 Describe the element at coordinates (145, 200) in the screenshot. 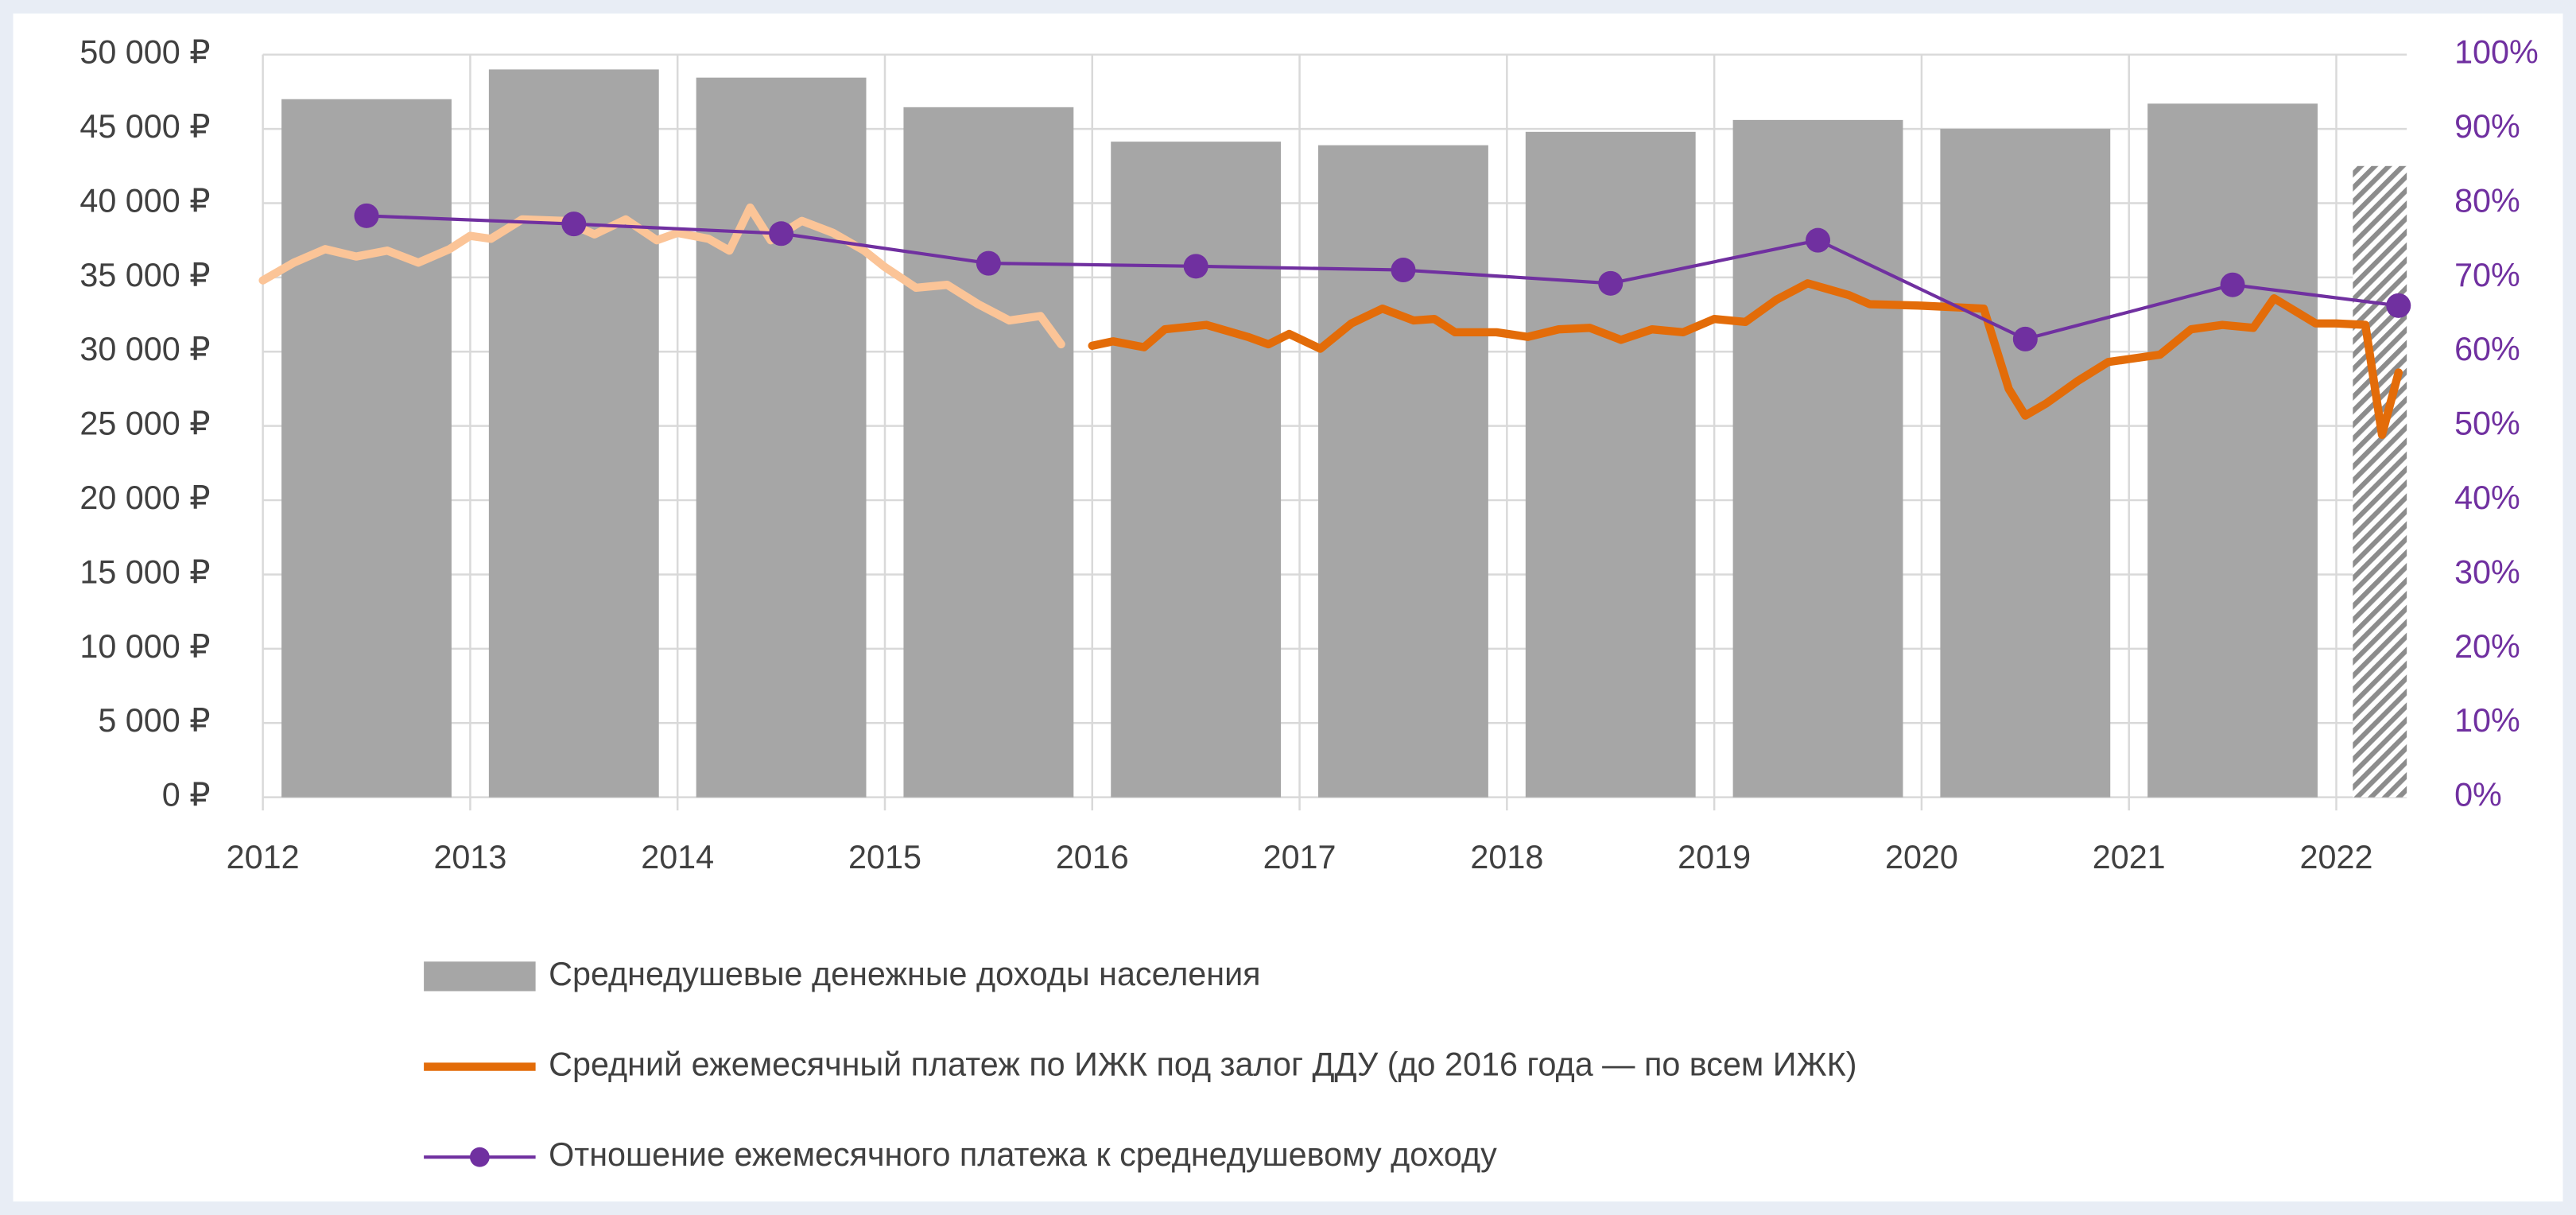

I see `y-tick-label: 40 000 ₽` at that location.